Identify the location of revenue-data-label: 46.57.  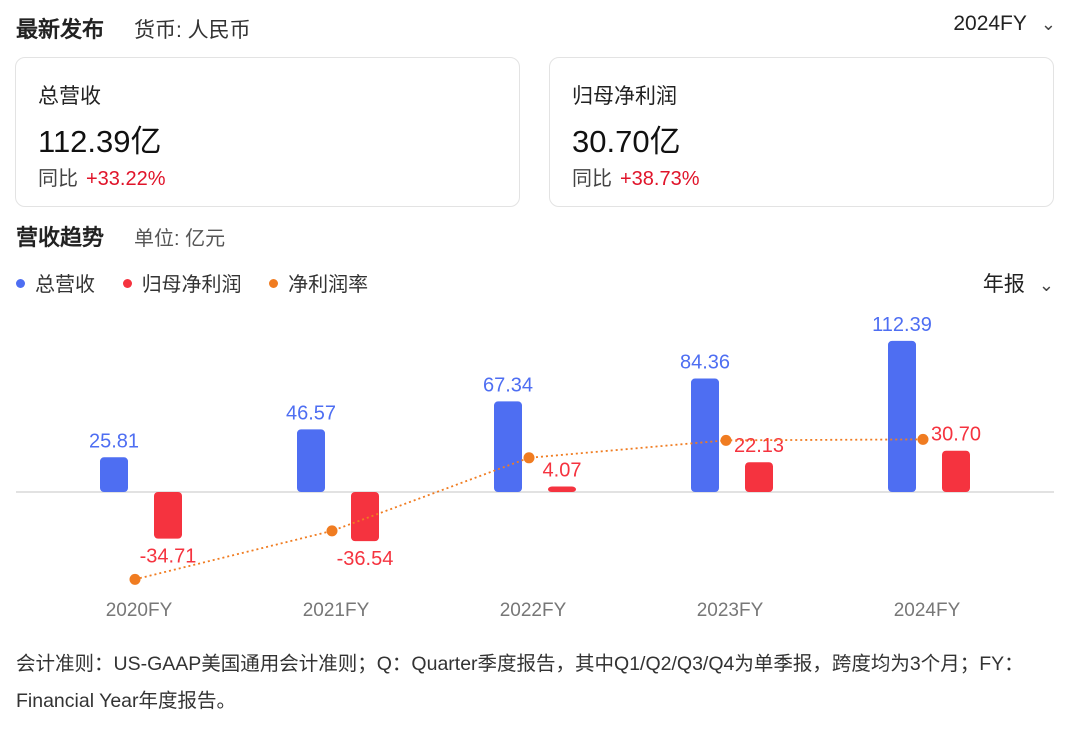
(311, 413).